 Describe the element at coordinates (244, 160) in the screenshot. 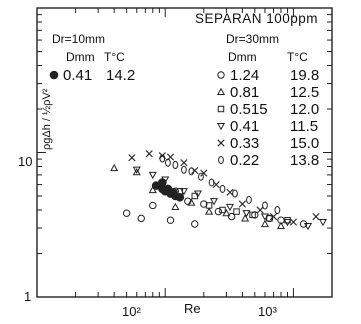

I see `legend-d-value: 0.22` at that location.